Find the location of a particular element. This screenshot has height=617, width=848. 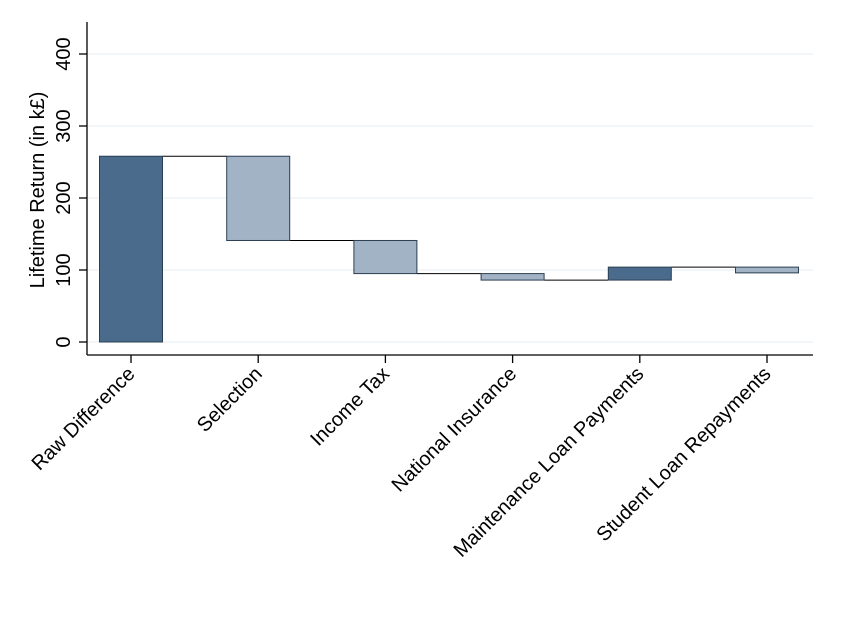

y-axis-title: Lifetime Return (in k£) is located at coordinates (38, 190).